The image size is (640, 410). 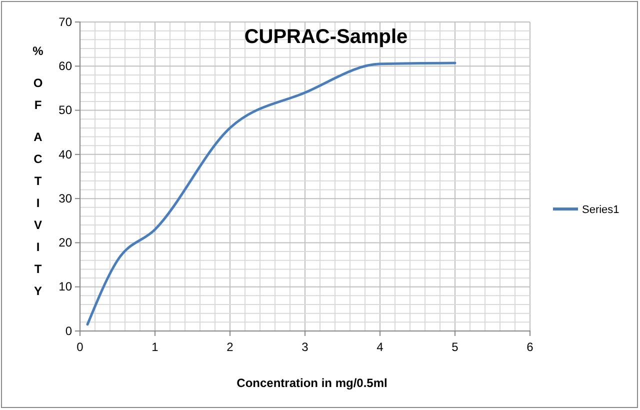 I want to click on x-tick-label: 3, so click(x=305, y=347).